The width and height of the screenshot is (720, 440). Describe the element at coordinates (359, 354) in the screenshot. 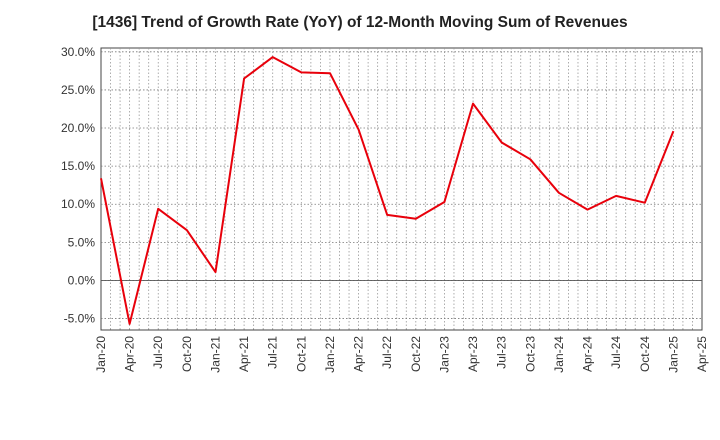

I see `x-tick-label: Apr-22` at that location.